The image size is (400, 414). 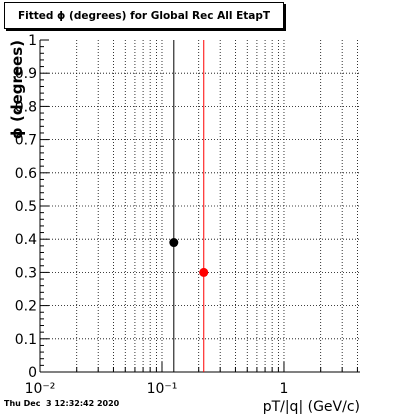 I want to click on y-tick-label: 0.8, so click(x=26, y=107).